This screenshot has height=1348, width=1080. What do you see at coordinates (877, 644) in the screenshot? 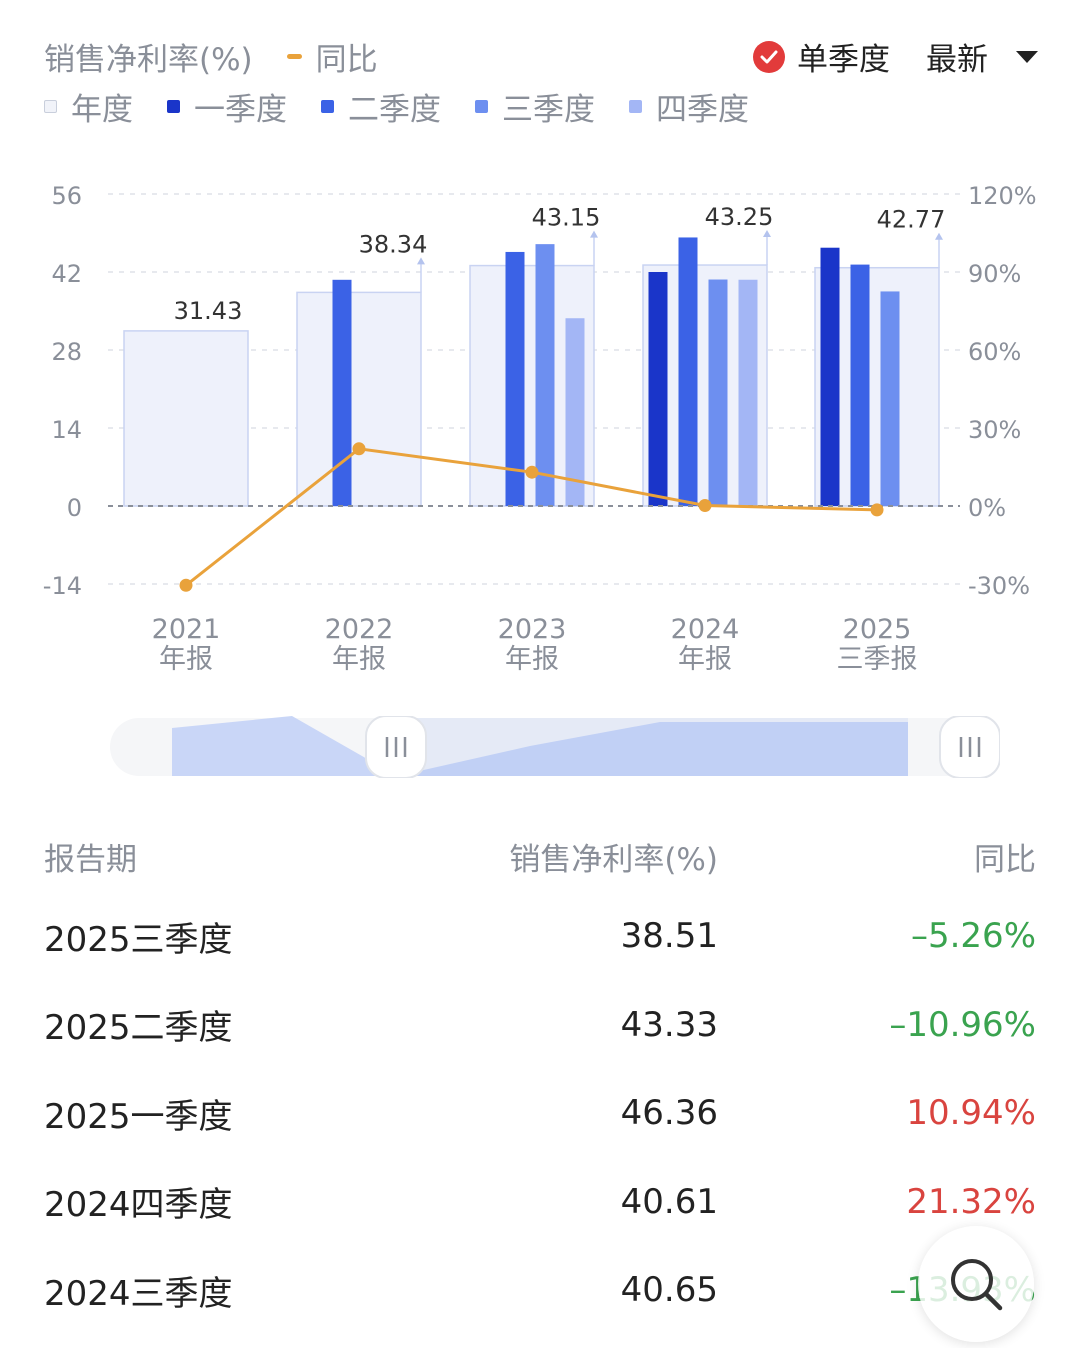
I see `x-tick-label: 2025 三季报` at bounding box center [877, 644].